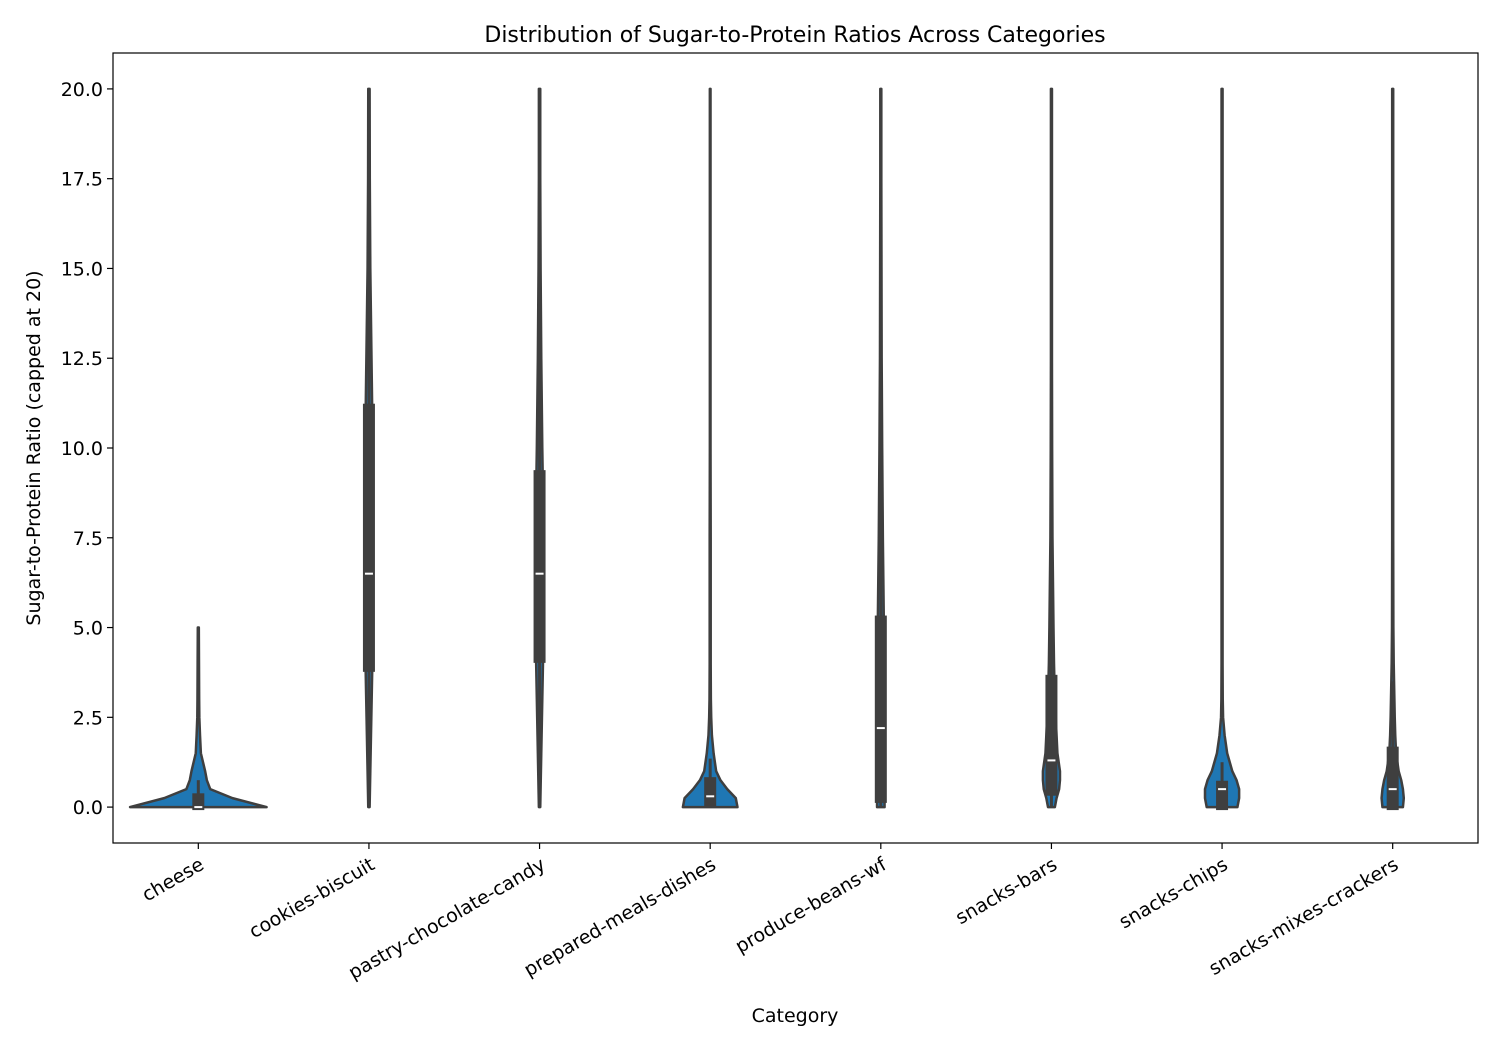 The image size is (1500, 1050). Describe the element at coordinates (1173, 893) in the screenshot. I see `x-tick-label: snacks-chips` at that location.